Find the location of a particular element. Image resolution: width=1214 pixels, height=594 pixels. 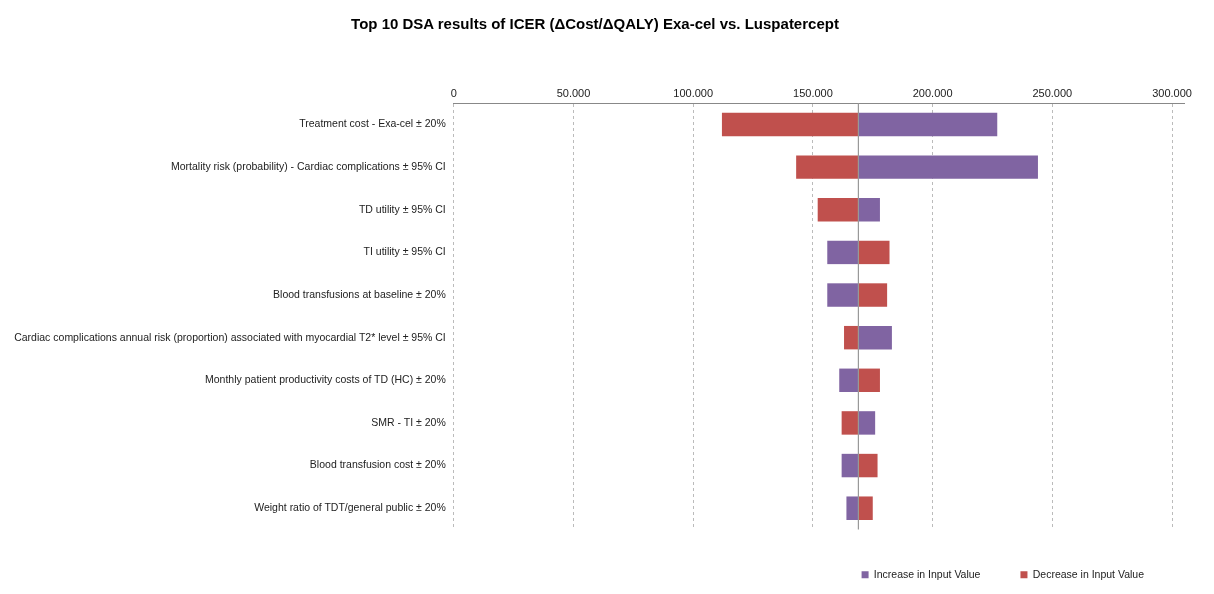

y-tick-label: TI utility ± 95% CI is located at coordinates (404, 251).